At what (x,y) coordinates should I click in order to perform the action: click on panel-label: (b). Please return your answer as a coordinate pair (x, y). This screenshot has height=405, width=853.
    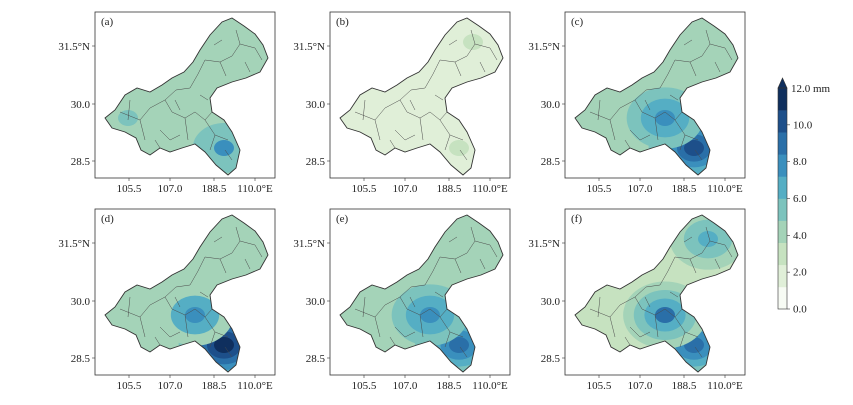
    Looking at the image, I should click on (342, 22).